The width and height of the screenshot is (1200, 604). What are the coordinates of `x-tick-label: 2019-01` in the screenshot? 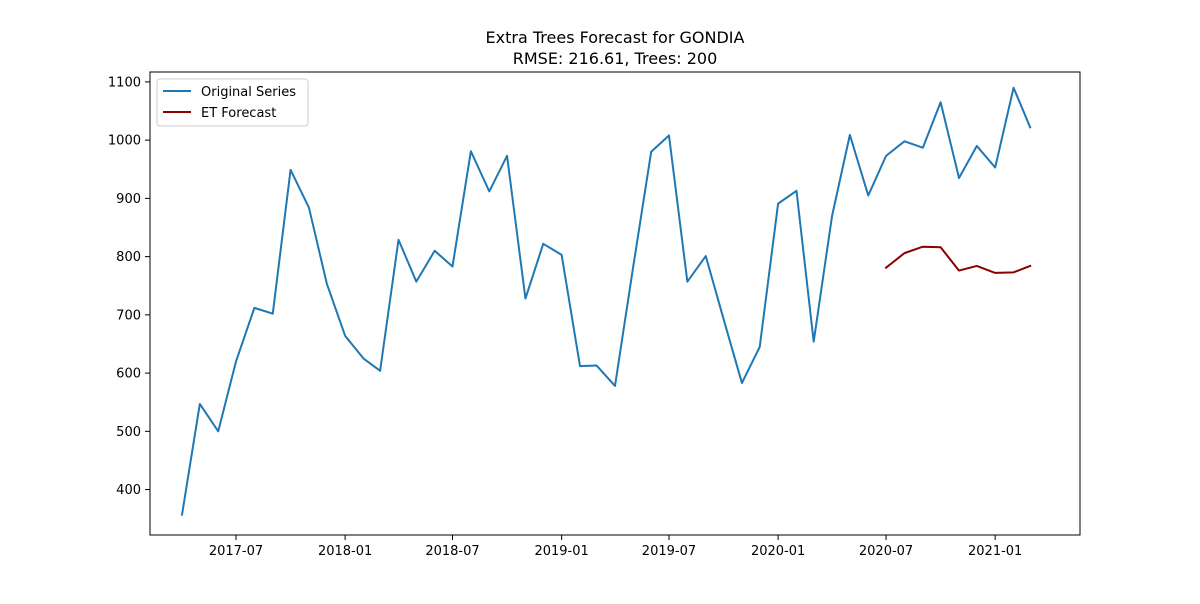 It's located at (561, 551).